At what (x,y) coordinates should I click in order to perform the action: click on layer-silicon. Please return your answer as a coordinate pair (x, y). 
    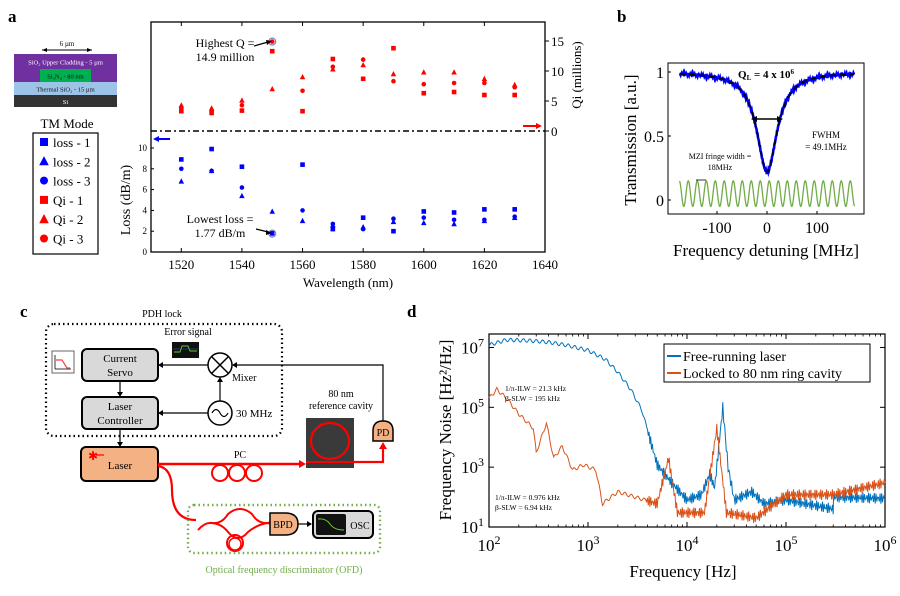
    Looking at the image, I should click on (65, 101).